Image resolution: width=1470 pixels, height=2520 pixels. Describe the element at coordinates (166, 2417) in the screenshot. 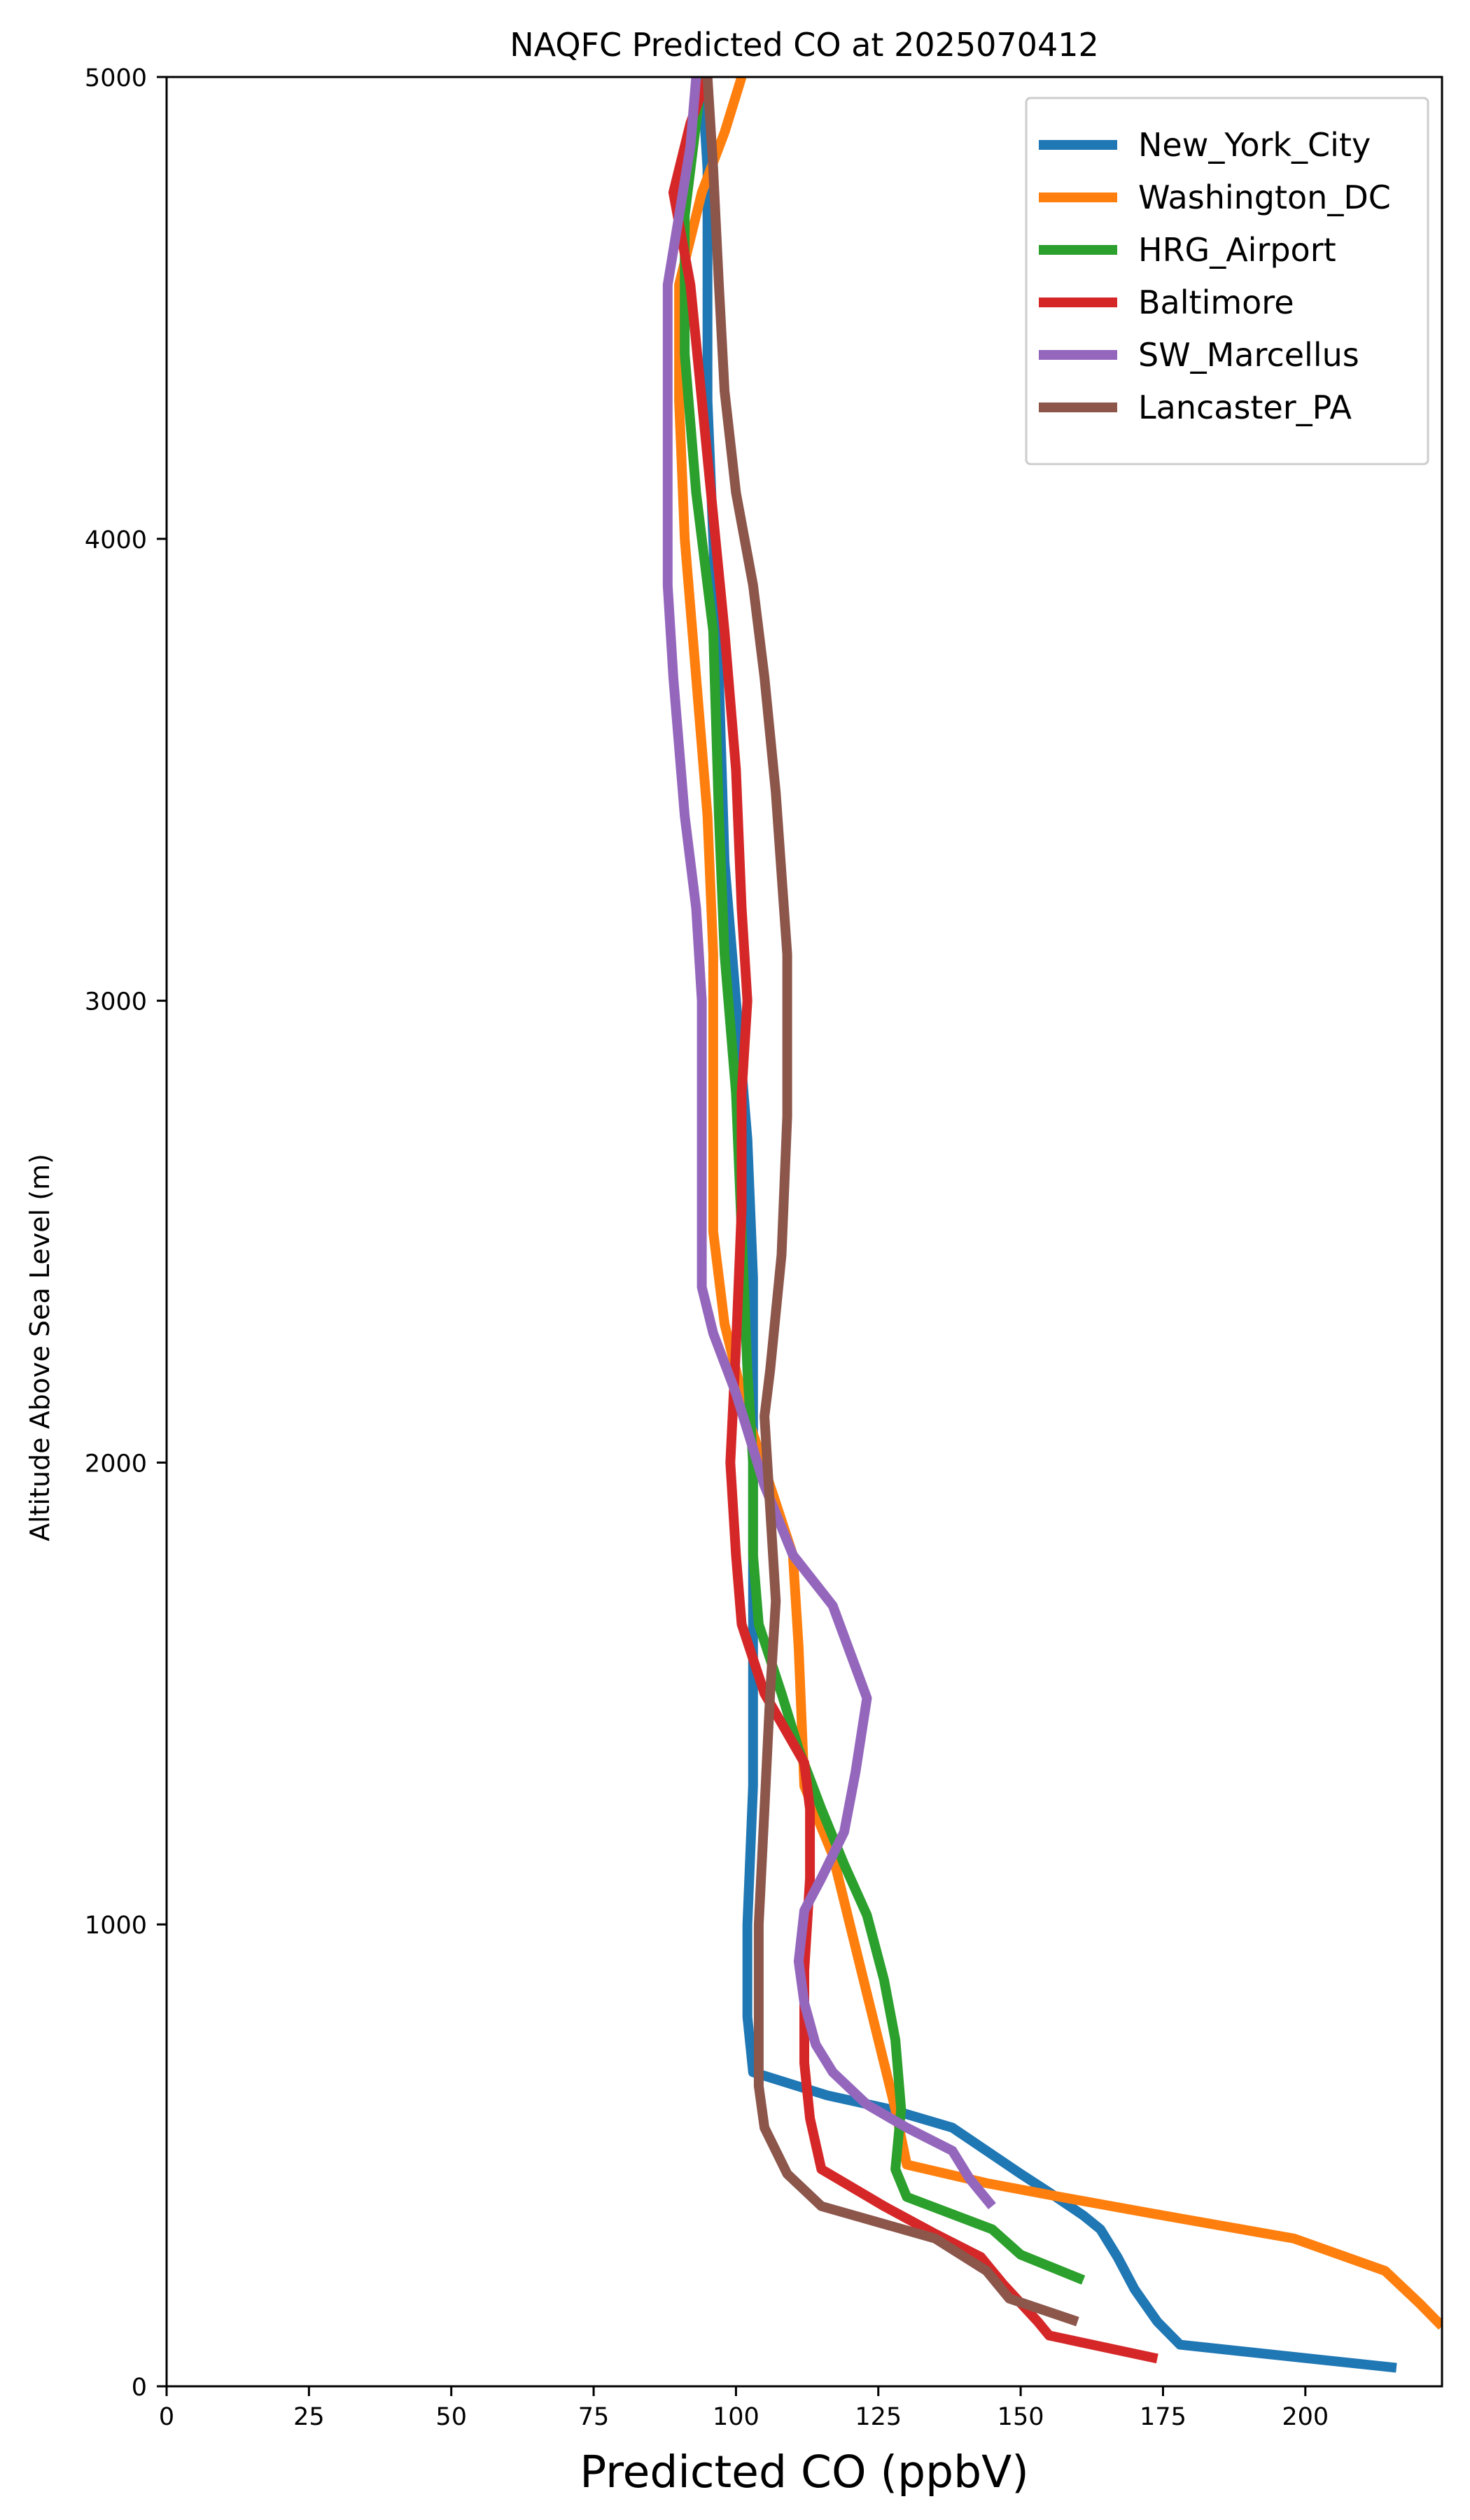

I see `x-tick-label: 0` at that location.